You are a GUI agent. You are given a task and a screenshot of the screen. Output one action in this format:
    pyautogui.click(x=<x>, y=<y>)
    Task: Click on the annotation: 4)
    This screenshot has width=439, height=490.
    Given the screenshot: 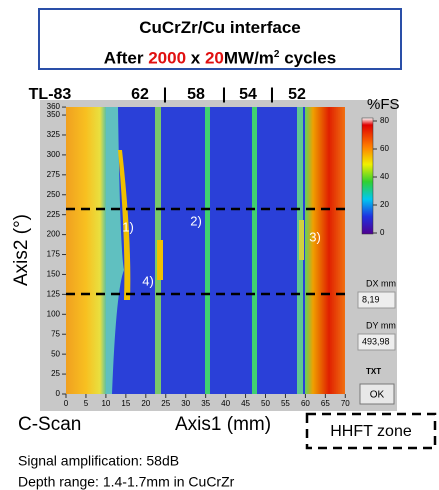 What is the action you would take?
    pyautogui.click(x=148, y=280)
    